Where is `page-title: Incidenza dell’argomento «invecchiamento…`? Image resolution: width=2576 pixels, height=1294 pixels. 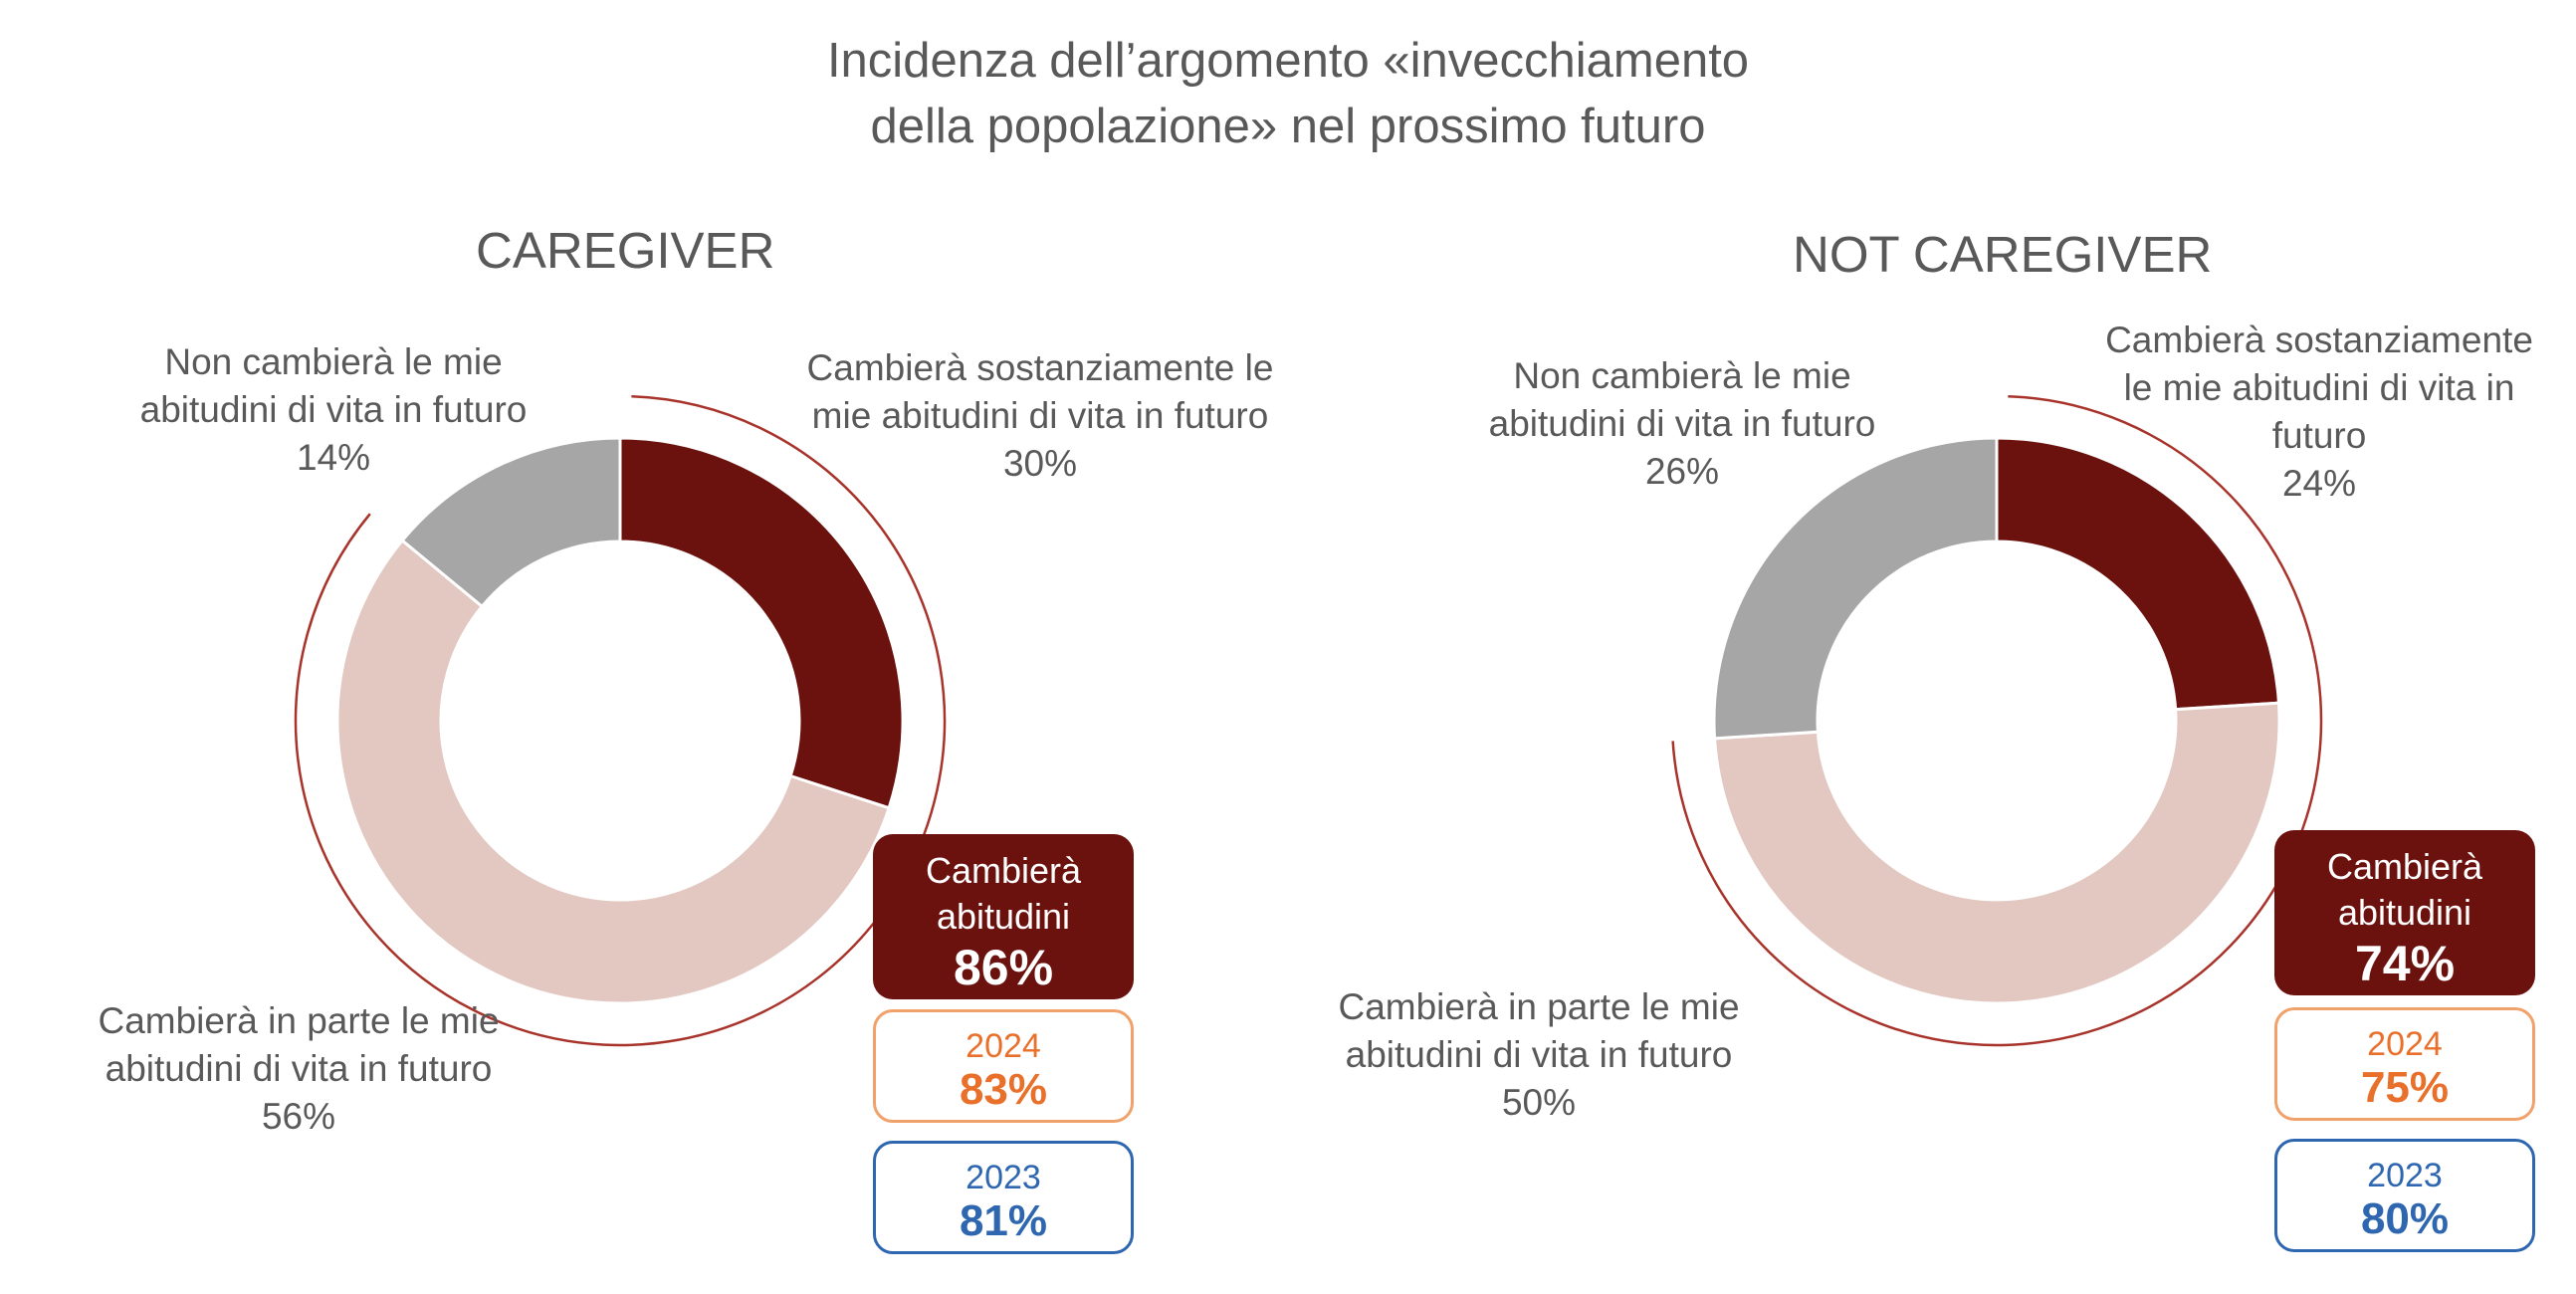
page-title: Incidenza dell’argomento «invecchiamento… is located at coordinates (1288, 93).